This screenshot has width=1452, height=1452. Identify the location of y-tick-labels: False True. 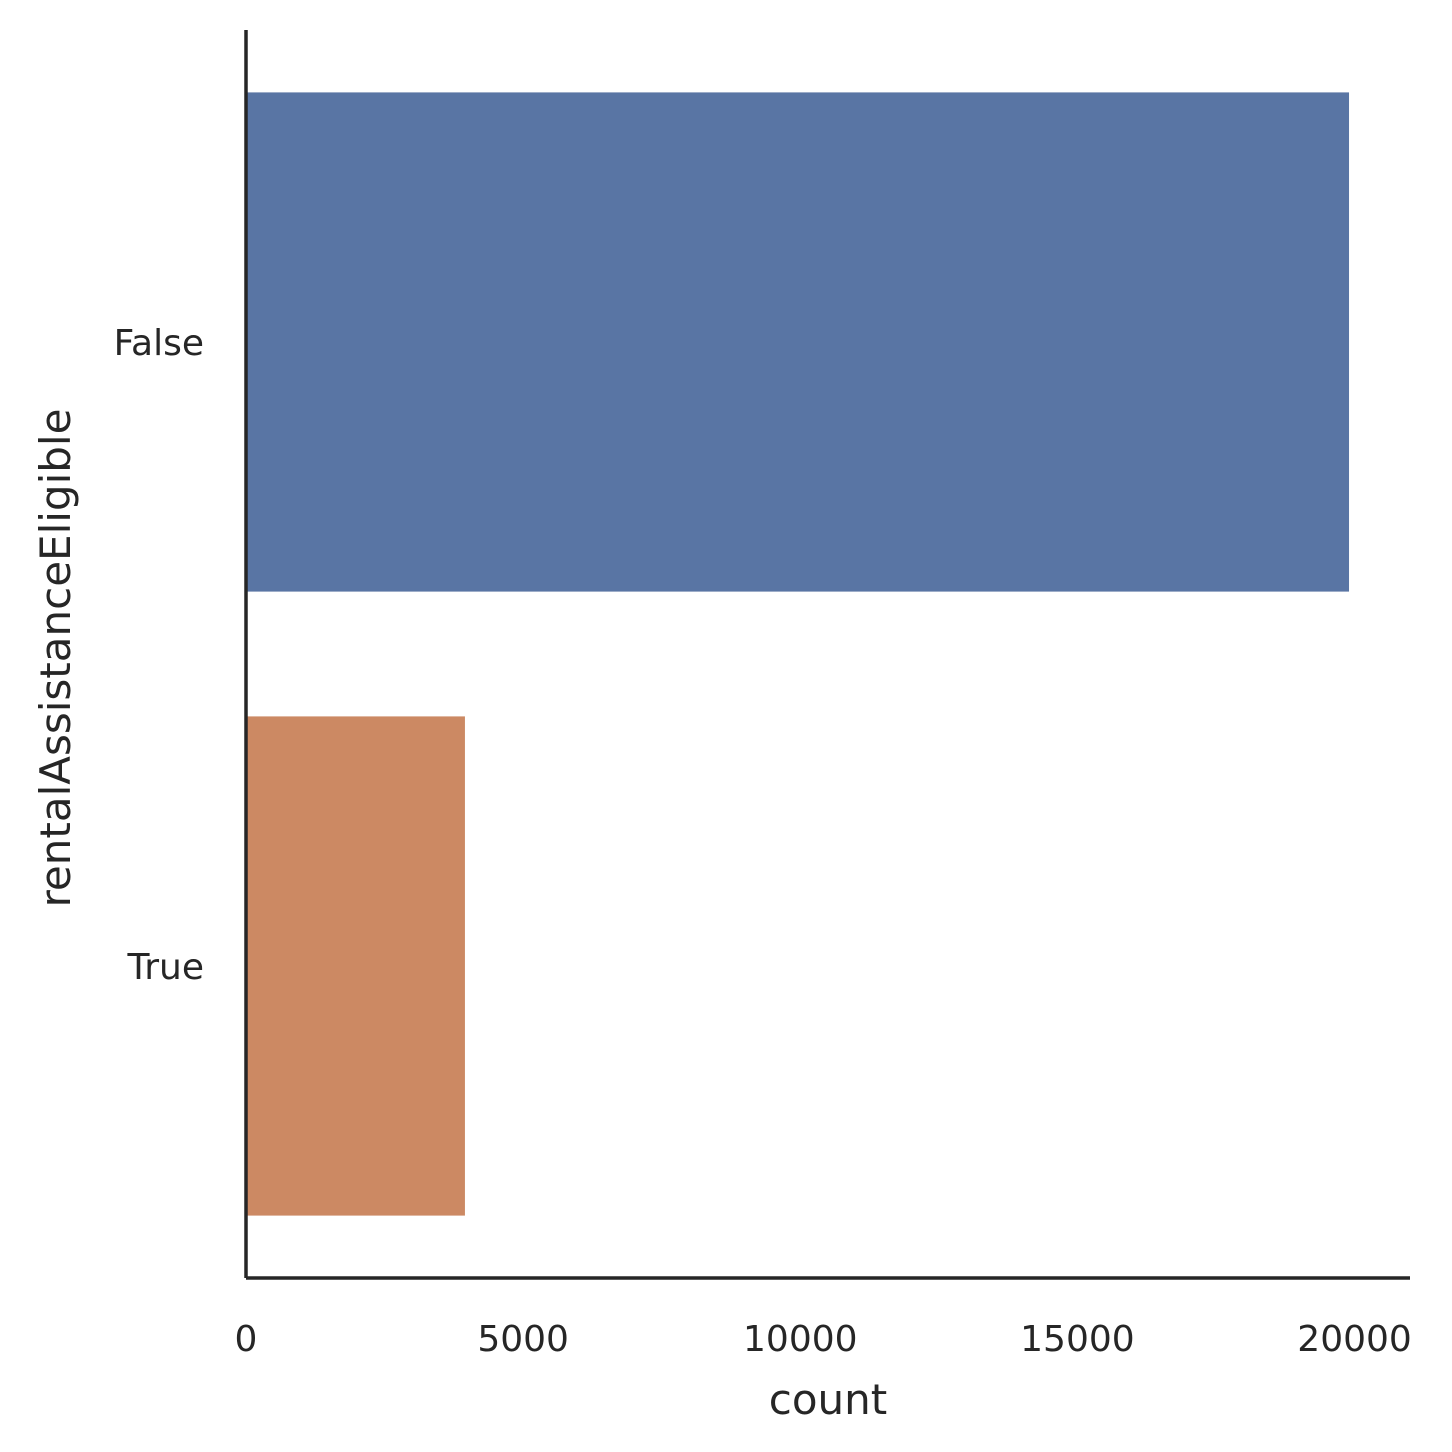
(159, 655).